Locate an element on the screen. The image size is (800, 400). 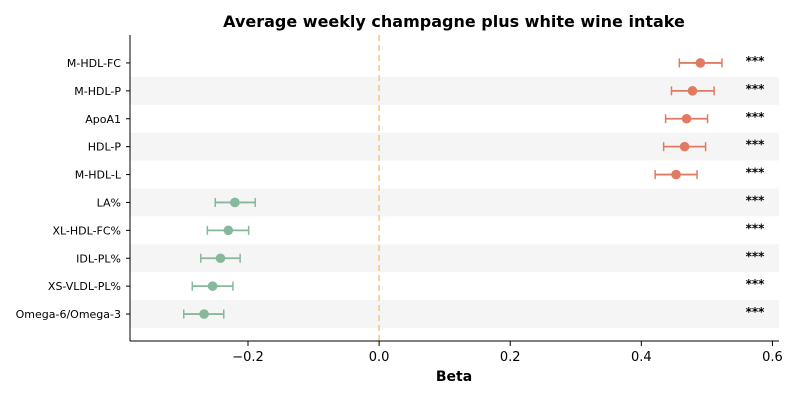
x-tick-label: 0.4 is located at coordinates (641, 357).